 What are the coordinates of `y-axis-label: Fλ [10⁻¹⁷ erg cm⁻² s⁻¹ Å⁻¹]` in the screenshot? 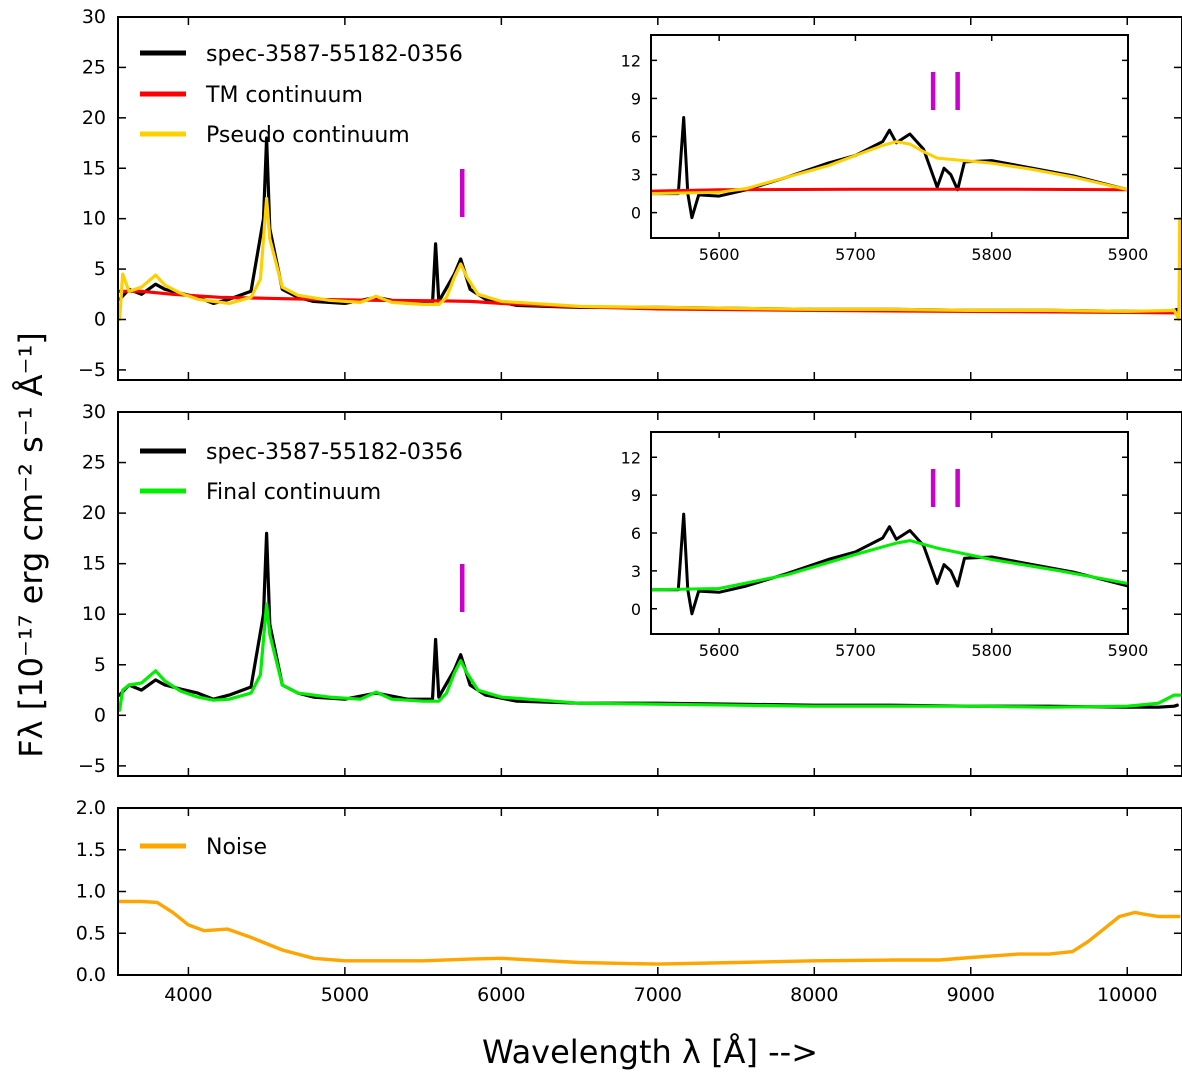 It's located at (31, 545).